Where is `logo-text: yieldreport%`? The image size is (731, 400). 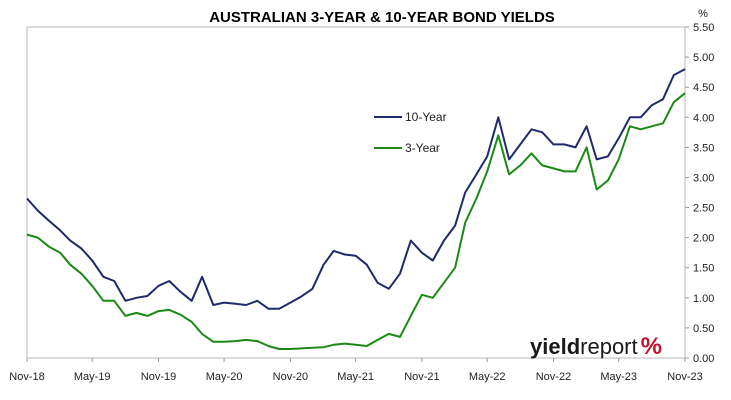
logo-text: yieldreport% is located at coordinates (596, 346).